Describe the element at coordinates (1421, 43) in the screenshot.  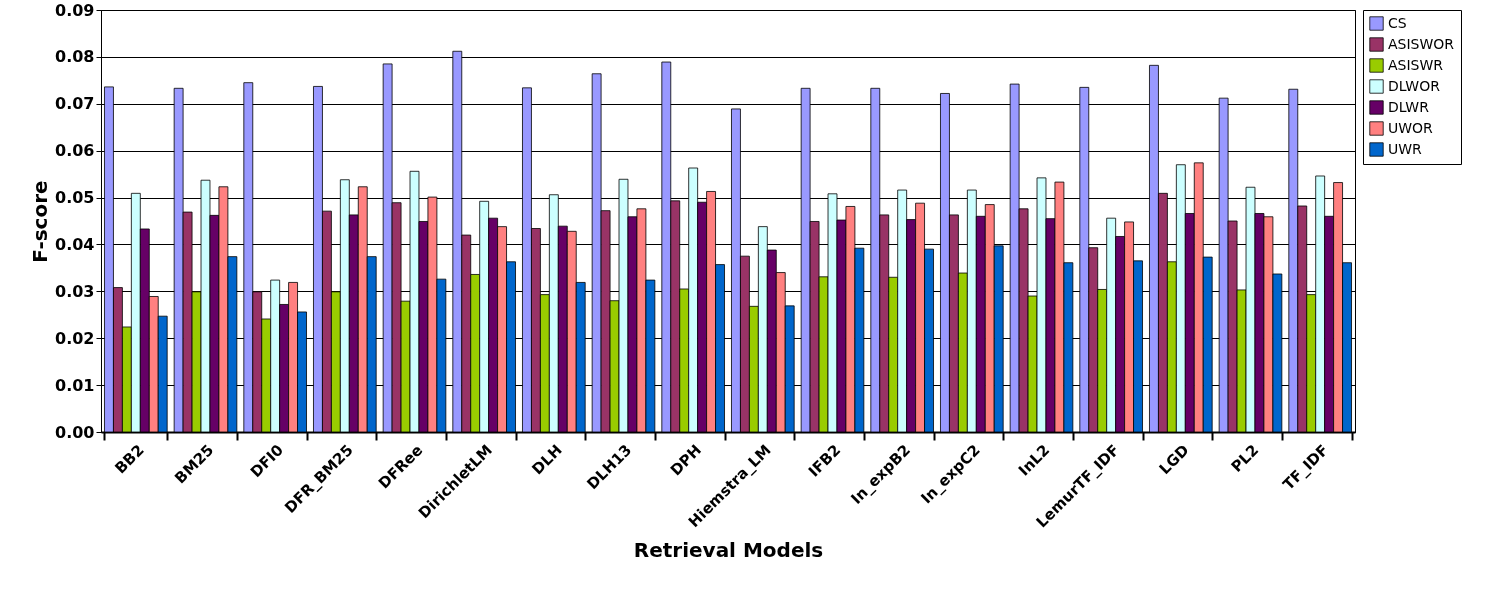
I see `legend-label: ASISWOR` at that location.